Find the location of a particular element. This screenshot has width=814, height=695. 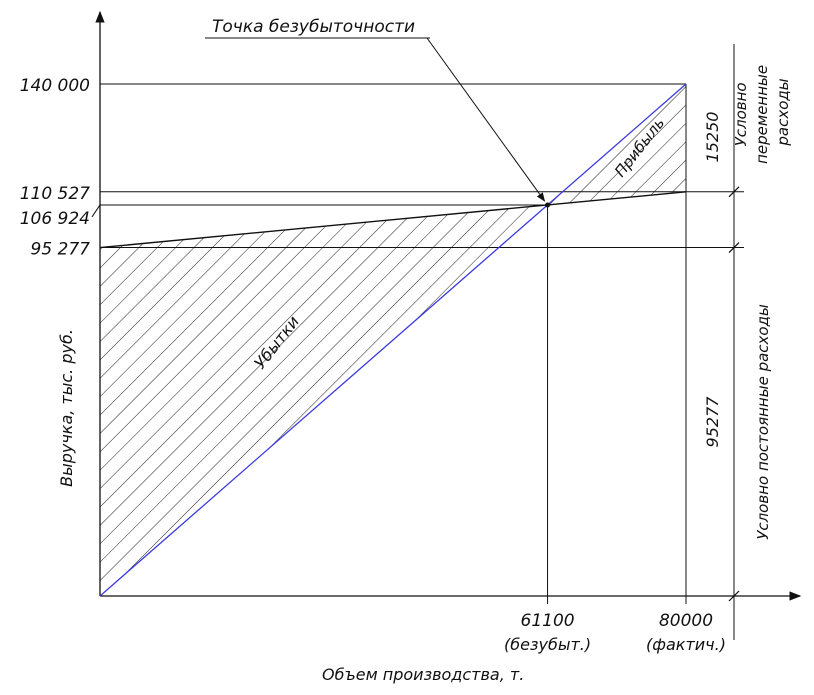

y-tick-label: 95 277 is located at coordinates (61, 250).